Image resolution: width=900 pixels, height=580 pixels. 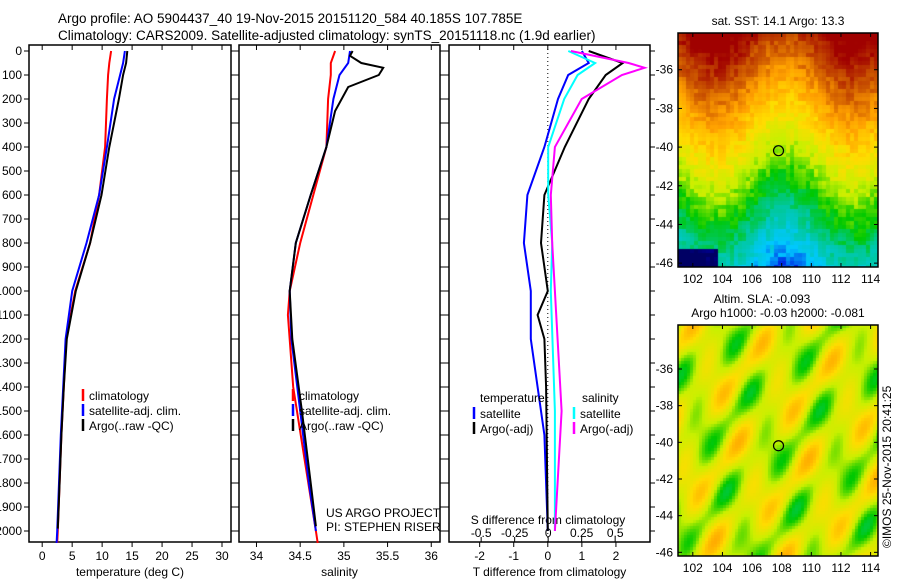 What do you see at coordinates (18, 51) in the screenshot?
I see `y-tick-label: 0` at bounding box center [18, 51].